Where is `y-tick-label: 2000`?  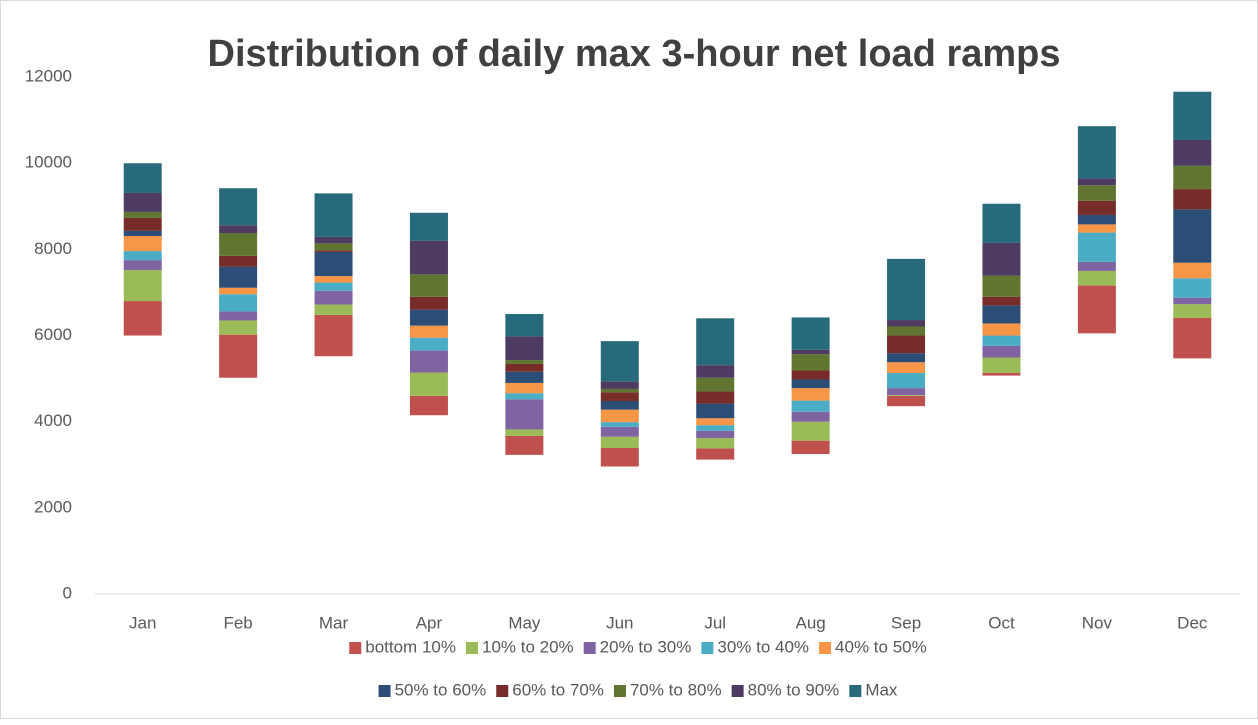
y-tick-label: 2000 is located at coordinates (53, 506).